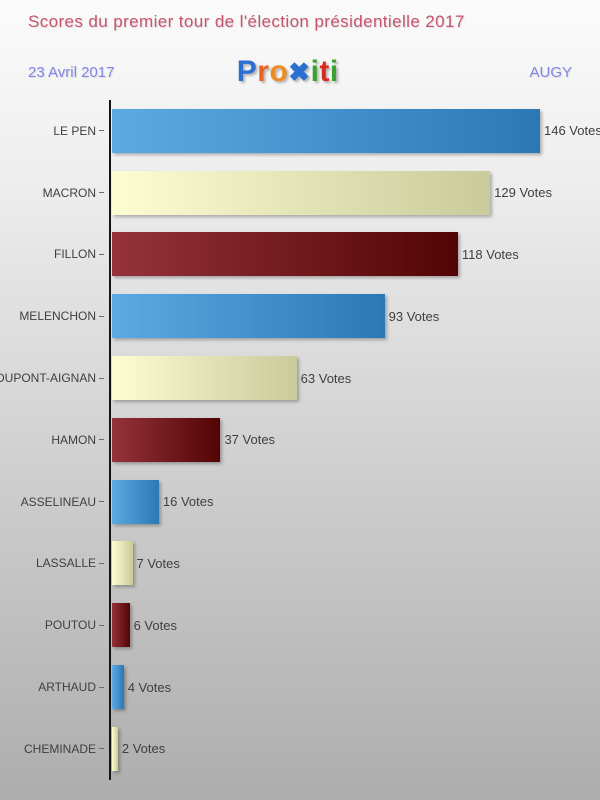  Describe the element at coordinates (52, 131) in the screenshot. I see `label-cell: LE PEN` at that location.